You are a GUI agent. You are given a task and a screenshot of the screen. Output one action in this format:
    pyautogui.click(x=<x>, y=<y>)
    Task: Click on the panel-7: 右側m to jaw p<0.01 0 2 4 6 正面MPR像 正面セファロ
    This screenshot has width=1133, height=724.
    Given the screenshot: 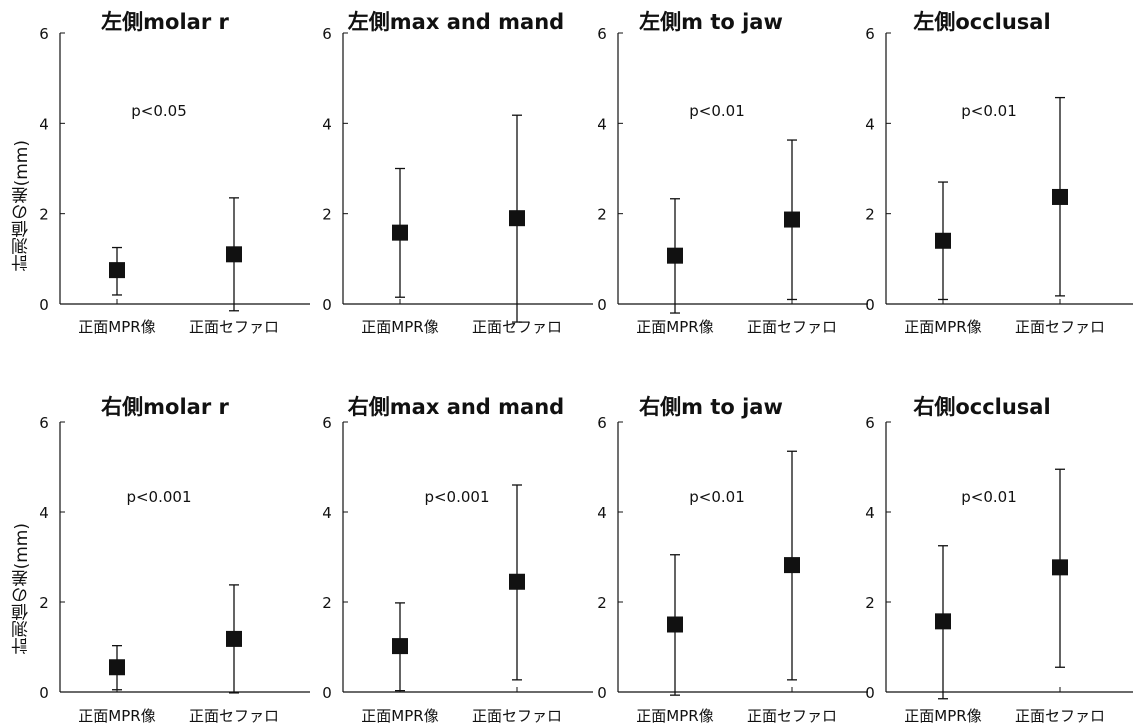 What is the action you would take?
    pyautogui.click(x=732, y=559)
    